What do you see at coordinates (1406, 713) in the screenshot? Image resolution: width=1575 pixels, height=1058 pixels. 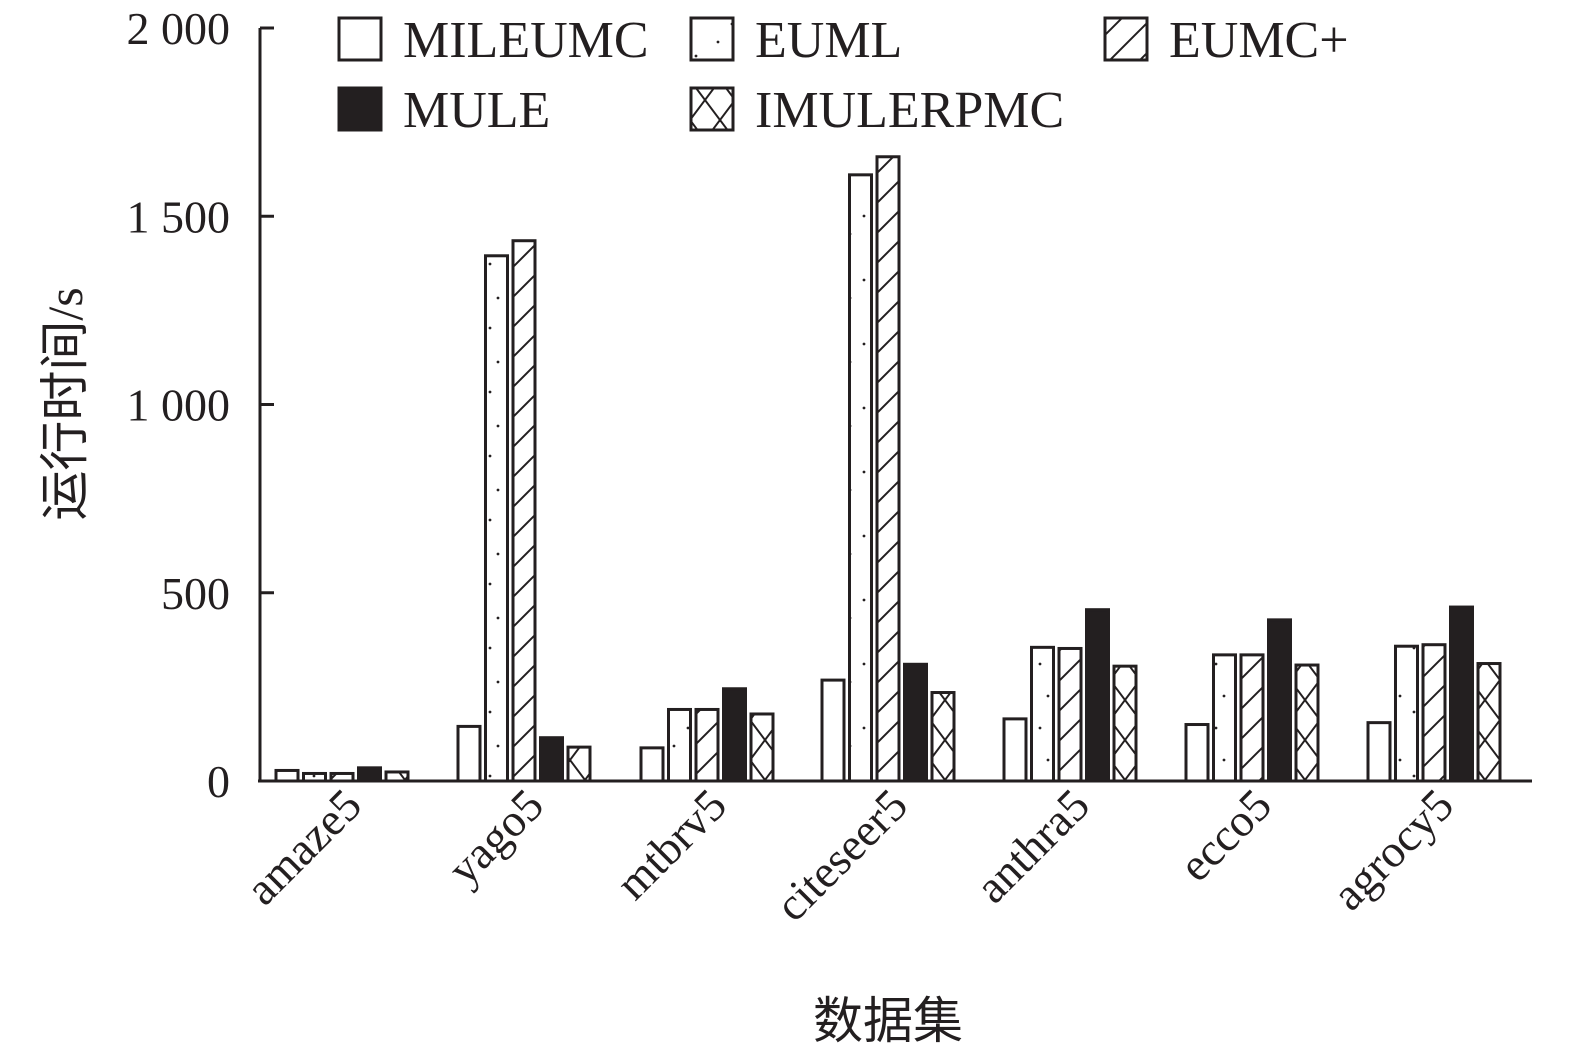 I see `bar-euml-agrocy5` at bounding box center [1406, 713].